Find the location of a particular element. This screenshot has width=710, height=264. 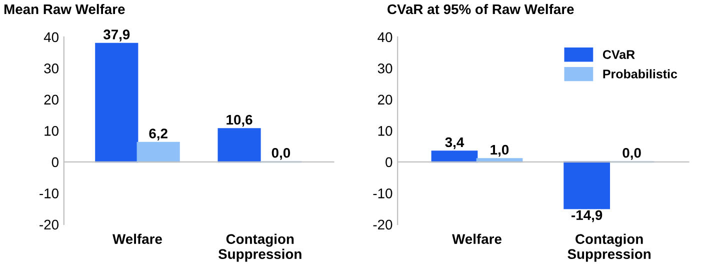

chart-title: Mean Raw Welfare is located at coordinates (64, 9).